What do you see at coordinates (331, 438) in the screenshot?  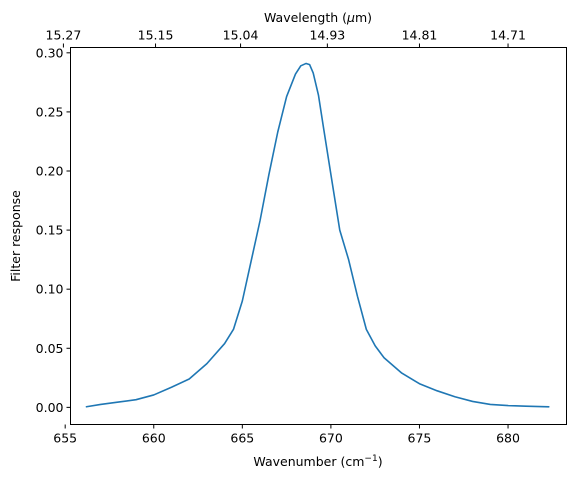 I see `x-tick-label: 670` at bounding box center [331, 438].